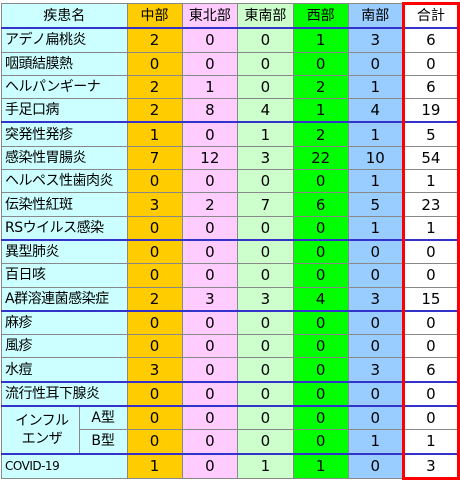  Describe the element at coordinates (40, 430) in the screenshot. I see `influenza-label: インフル エンザ` at that location.